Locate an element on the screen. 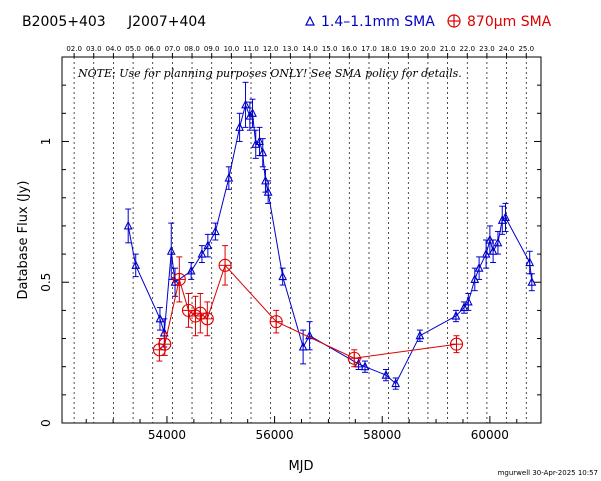 This screenshot has width=601, height=481. year-tick-label: 02.0 is located at coordinates (74, 49).